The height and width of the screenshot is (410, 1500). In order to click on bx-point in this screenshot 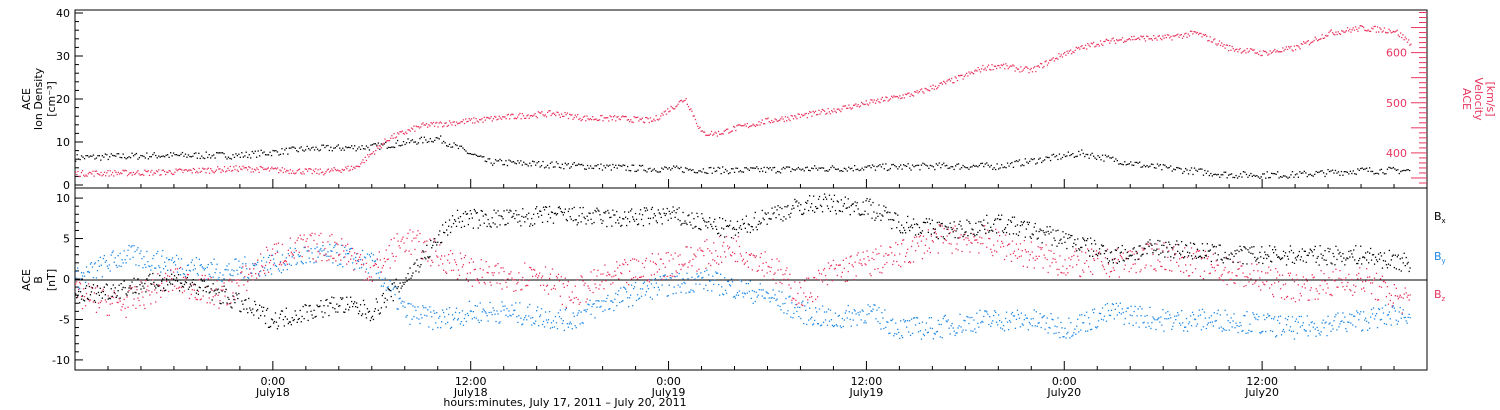, I will do `click(81, 299)`.